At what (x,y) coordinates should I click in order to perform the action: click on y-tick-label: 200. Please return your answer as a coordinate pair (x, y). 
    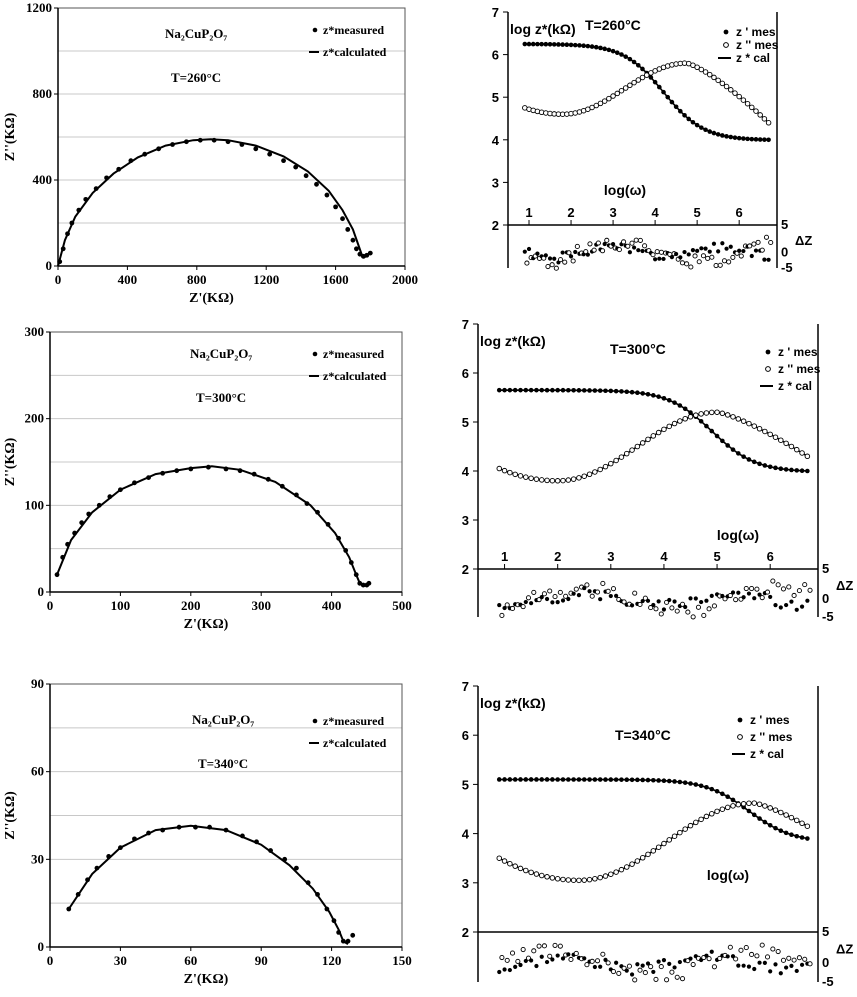
    Looking at the image, I should click on (35, 418).